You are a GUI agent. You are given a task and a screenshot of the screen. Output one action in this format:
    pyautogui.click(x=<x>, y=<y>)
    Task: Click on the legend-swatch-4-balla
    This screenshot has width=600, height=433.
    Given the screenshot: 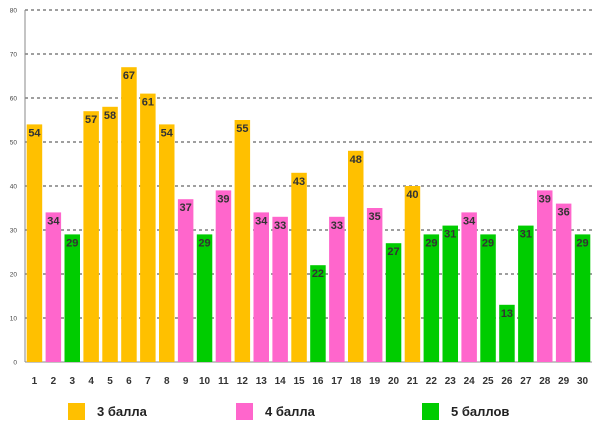 What is the action you would take?
    pyautogui.click(x=244, y=411)
    